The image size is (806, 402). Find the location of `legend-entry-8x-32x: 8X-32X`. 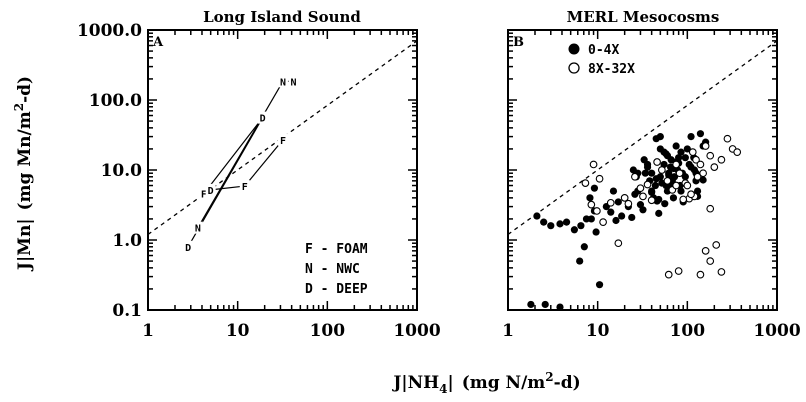

legend-entry-8x-32x: 8X-32X is located at coordinates (611, 69).